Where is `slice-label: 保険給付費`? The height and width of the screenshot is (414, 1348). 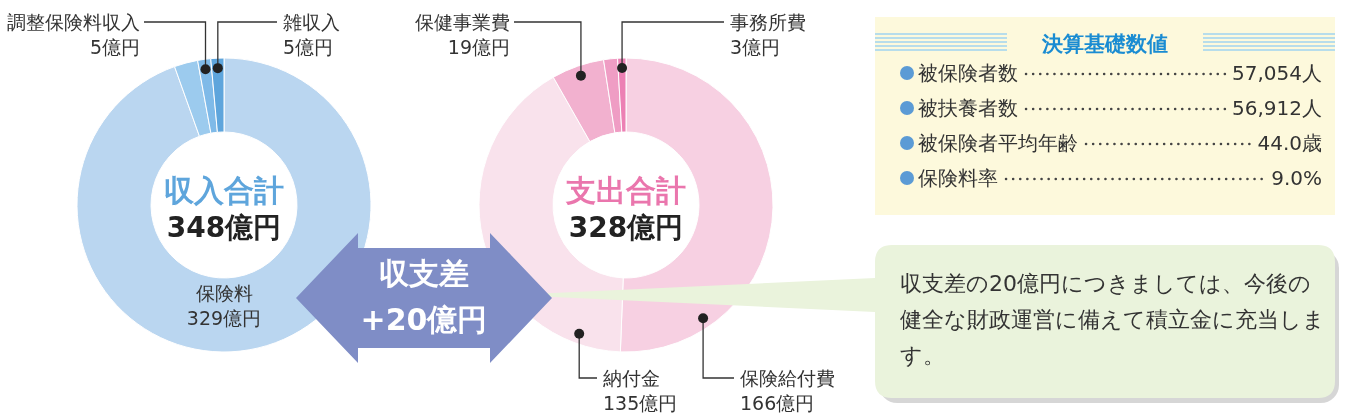
slice-label: 保険給付費 is located at coordinates (787, 378).